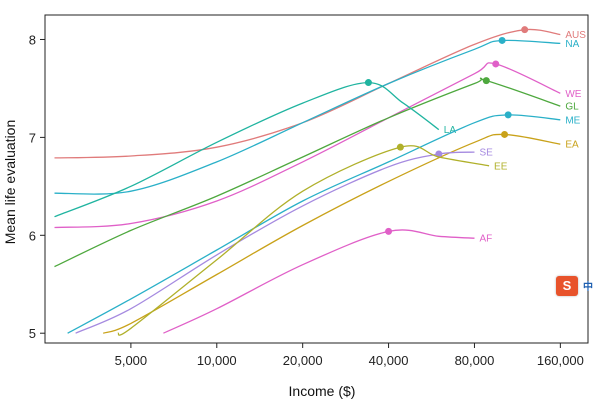 The height and width of the screenshot is (405, 600). What do you see at coordinates (505, 134) in the screenshot?
I see `peak-point-ea` at bounding box center [505, 134].